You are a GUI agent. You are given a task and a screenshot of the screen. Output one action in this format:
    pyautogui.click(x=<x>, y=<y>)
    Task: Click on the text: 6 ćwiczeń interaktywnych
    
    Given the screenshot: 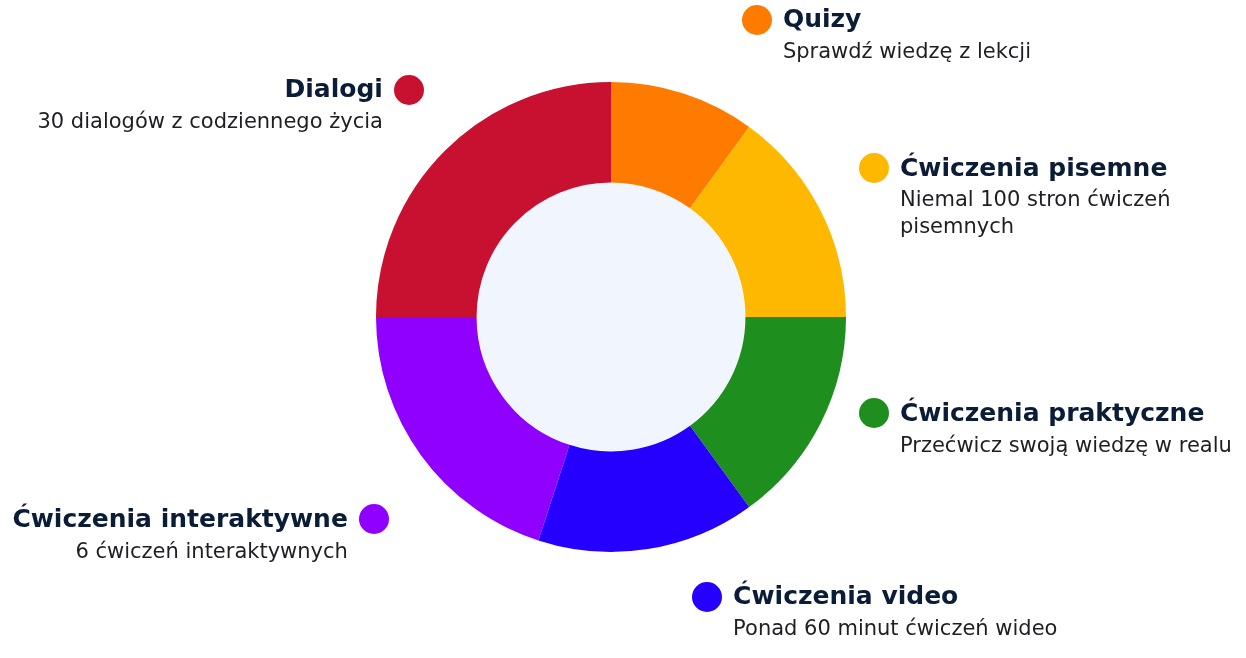 What is the action you would take?
    pyautogui.click(x=211, y=550)
    